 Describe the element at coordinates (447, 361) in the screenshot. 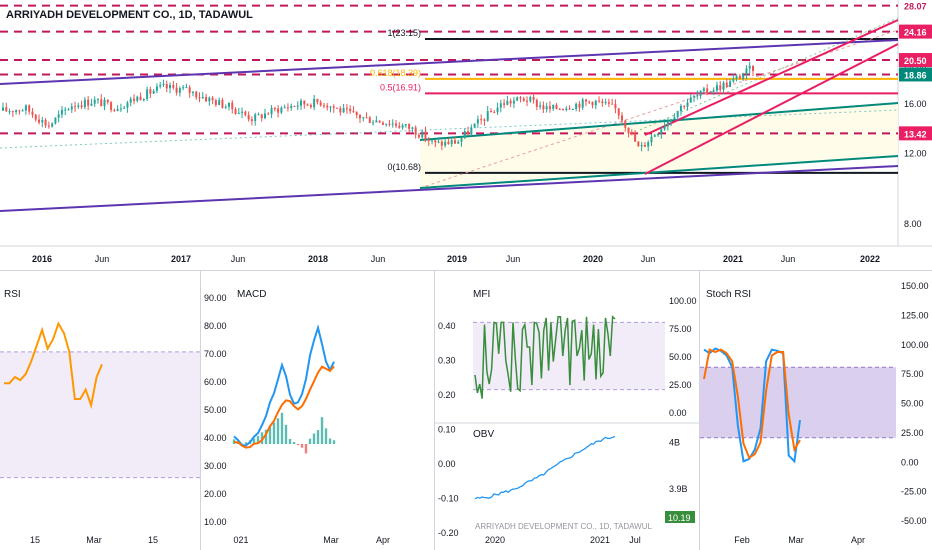

I see `left-axis-tick: 0.30` at that location.